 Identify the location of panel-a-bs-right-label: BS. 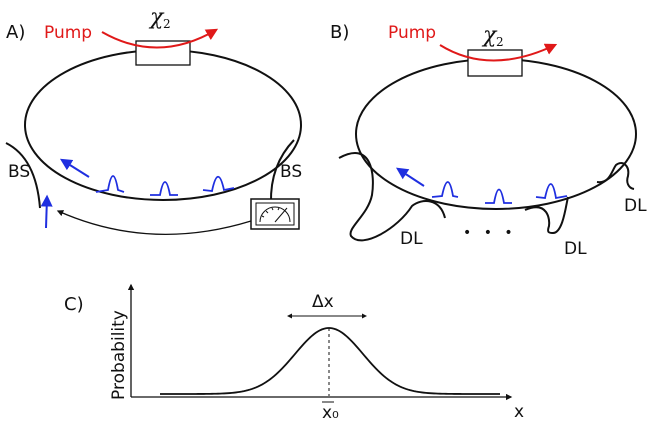
(291, 172).